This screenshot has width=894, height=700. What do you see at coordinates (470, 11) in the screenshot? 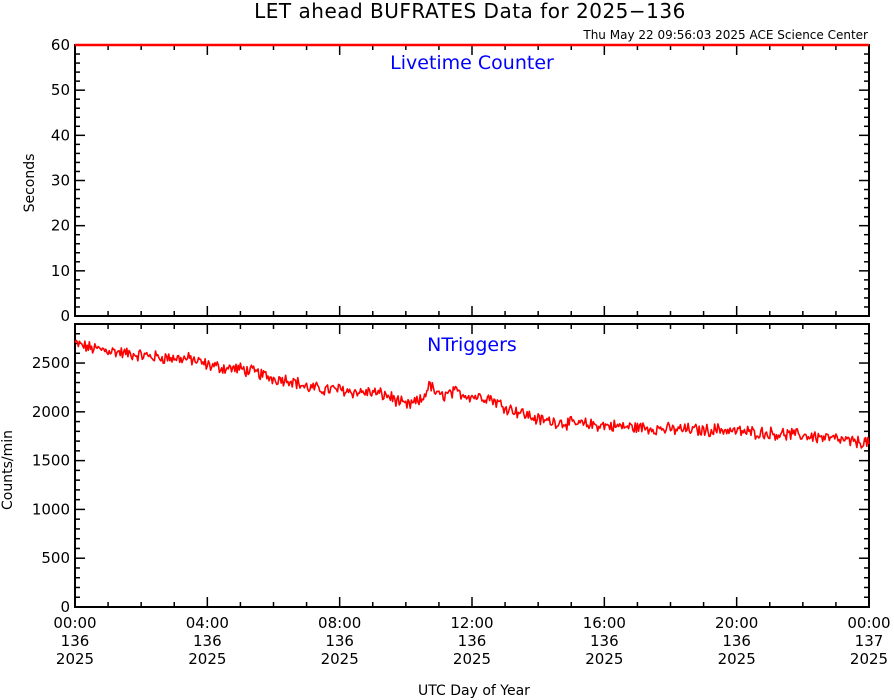
I see `chart-title: LET ahead BUFRATES Data for 2025−136` at bounding box center [470, 11].